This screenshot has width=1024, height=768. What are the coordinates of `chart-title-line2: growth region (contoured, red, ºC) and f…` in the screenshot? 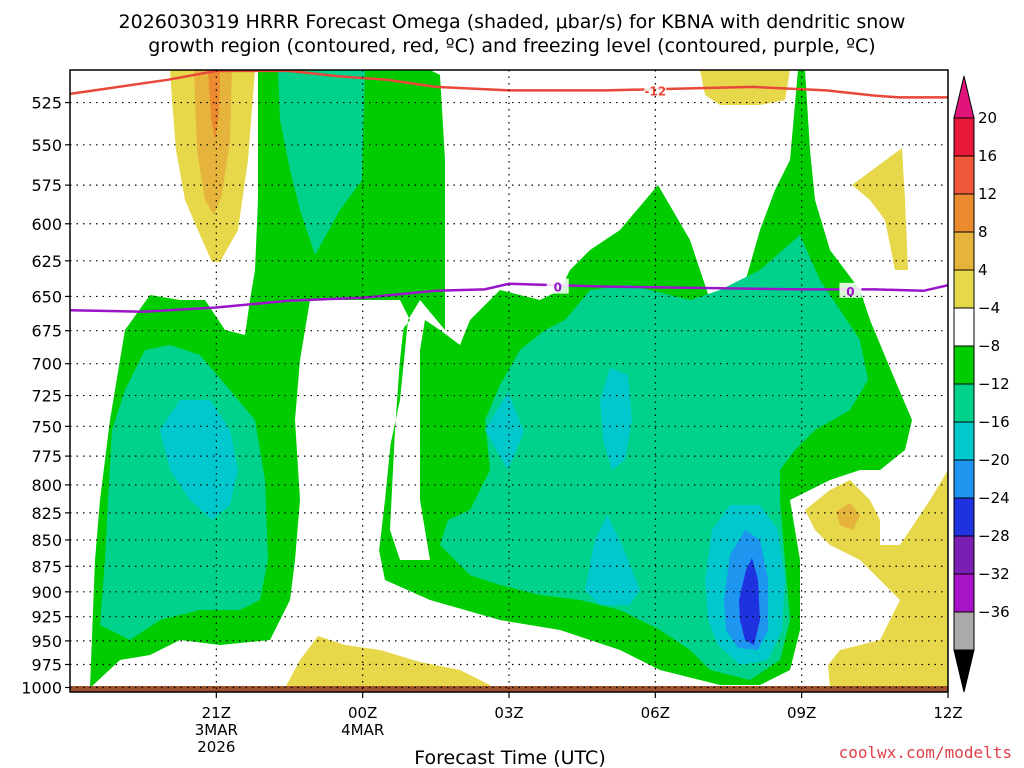 It's located at (511, 46).